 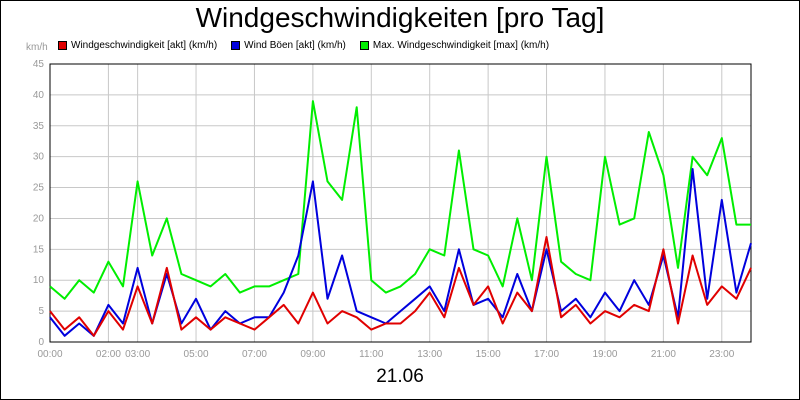 What do you see at coordinates (137, 354) in the screenshot?
I see `x-tick-label: 03:00` at bounding box center [137, 354].